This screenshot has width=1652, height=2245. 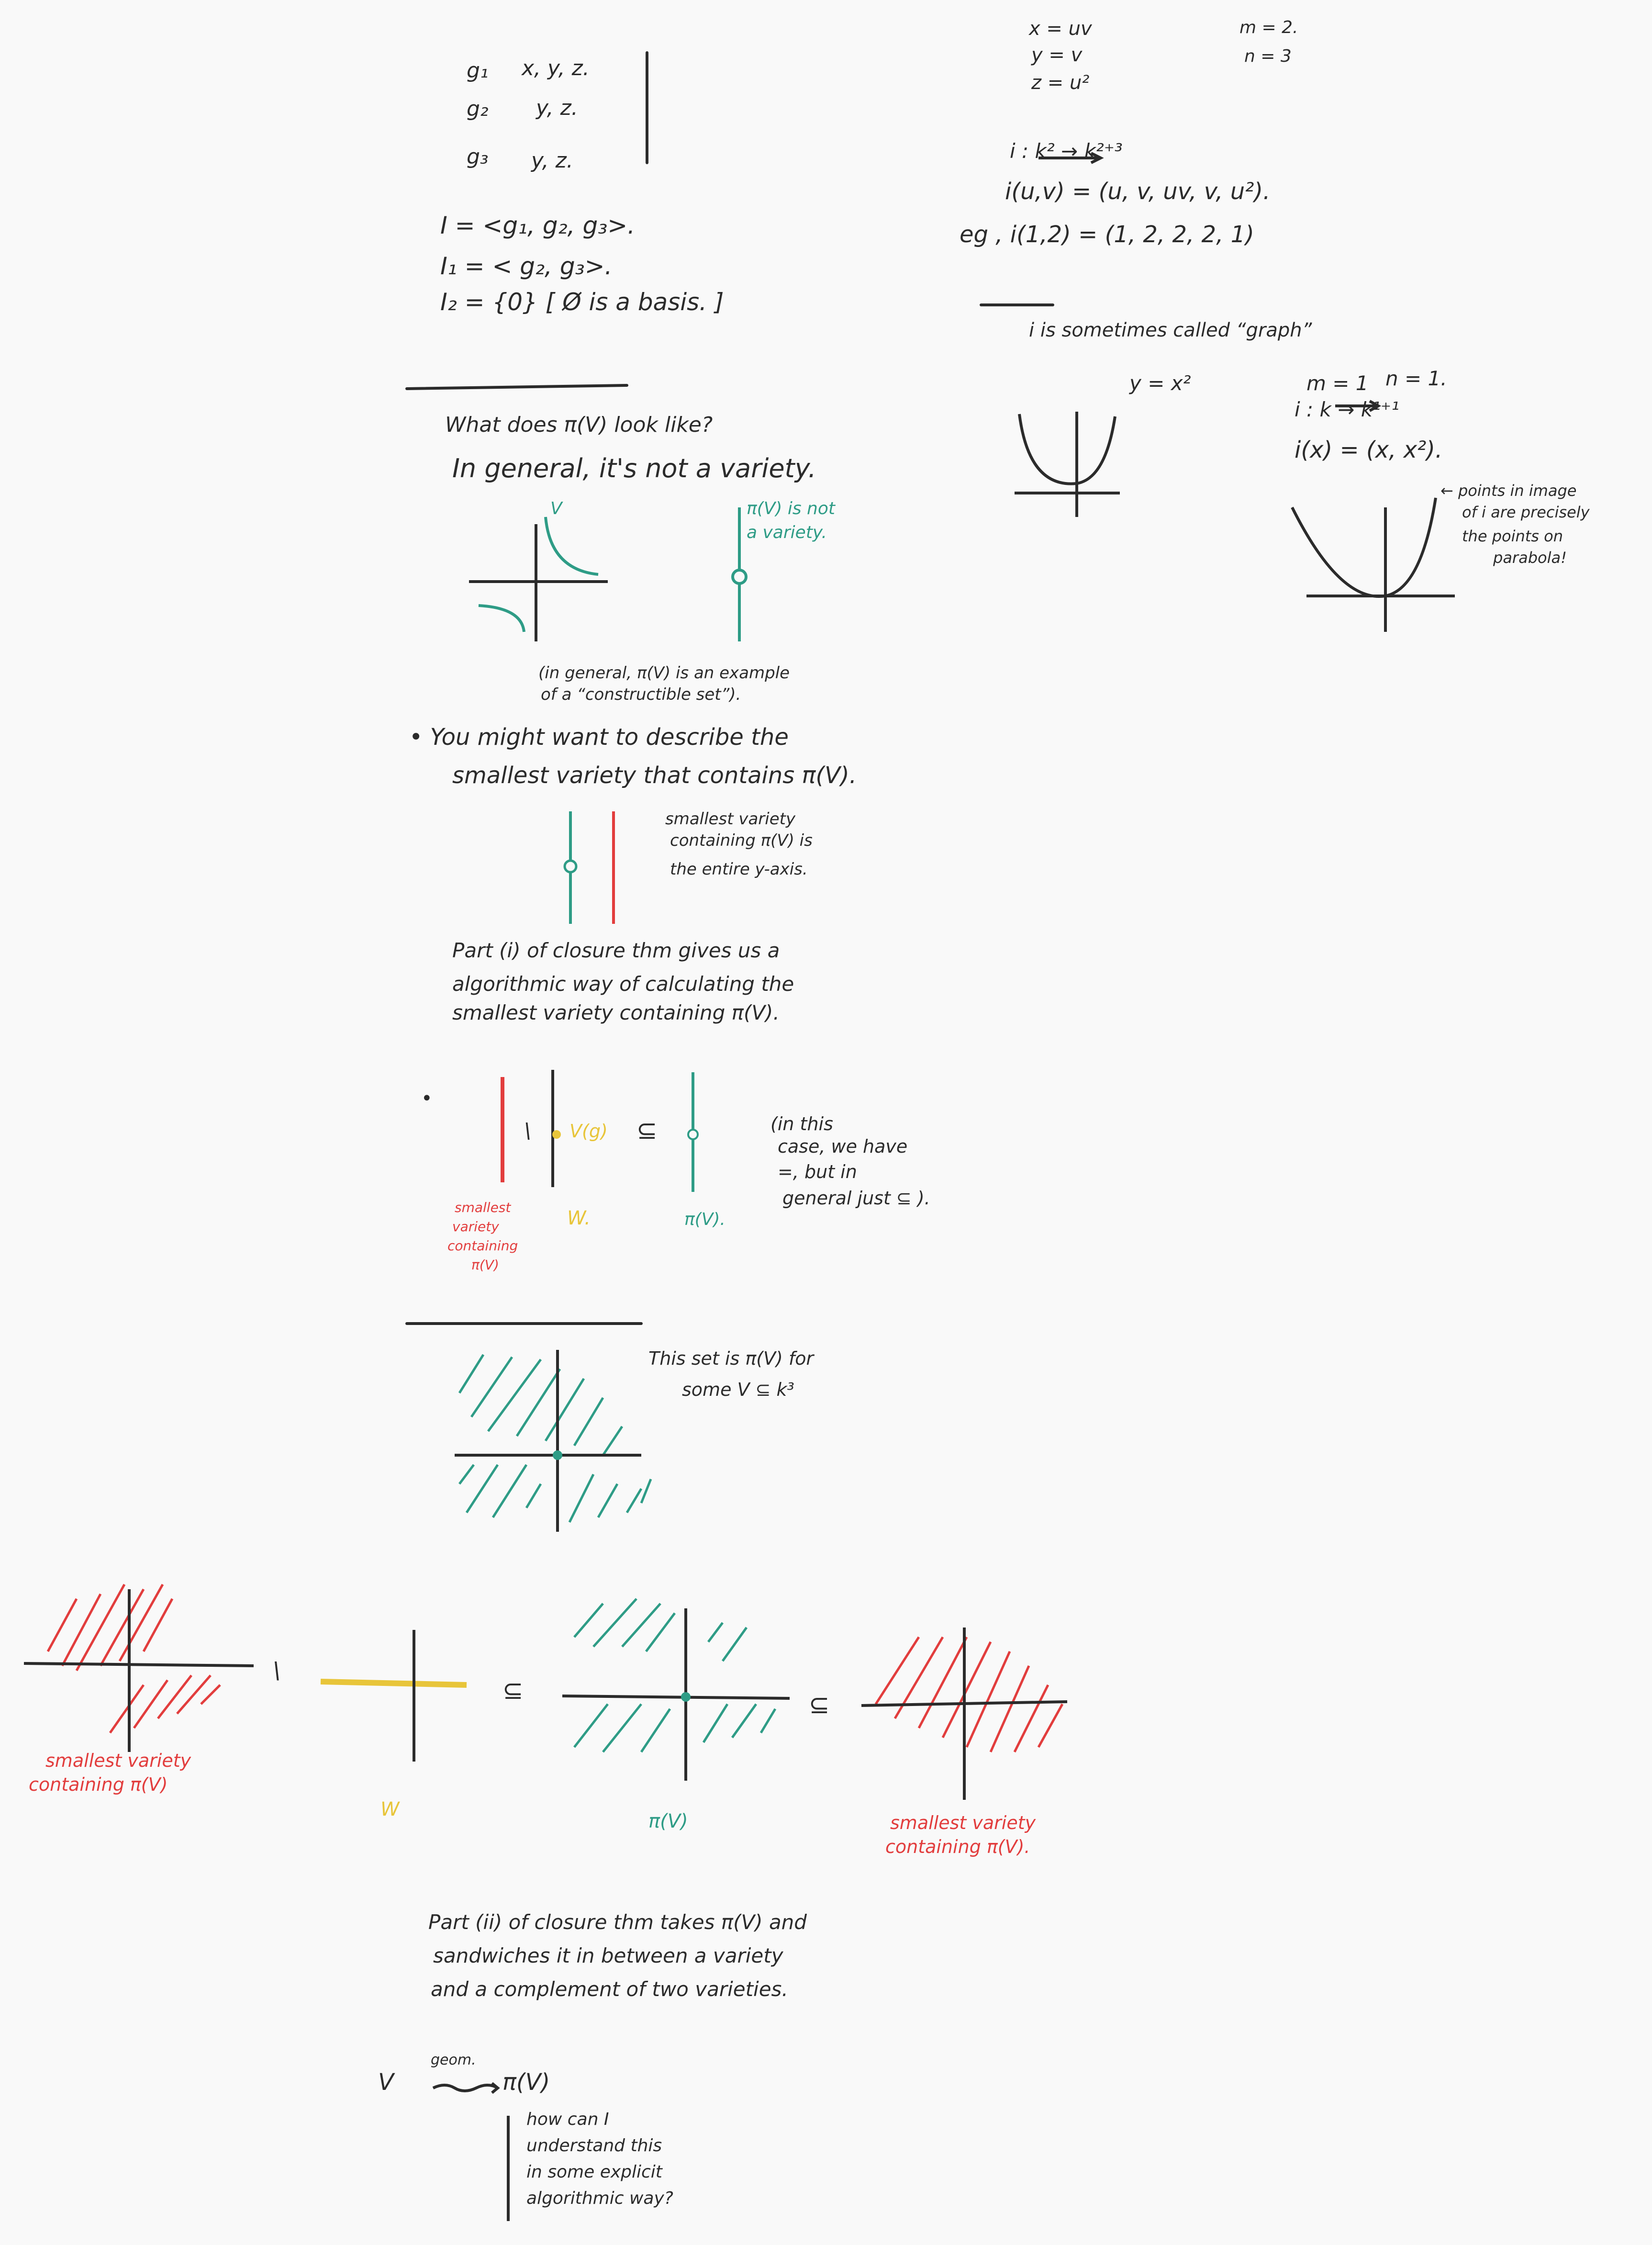 I want to click on hyperbola-branch-left, so click(x=501, y=618).